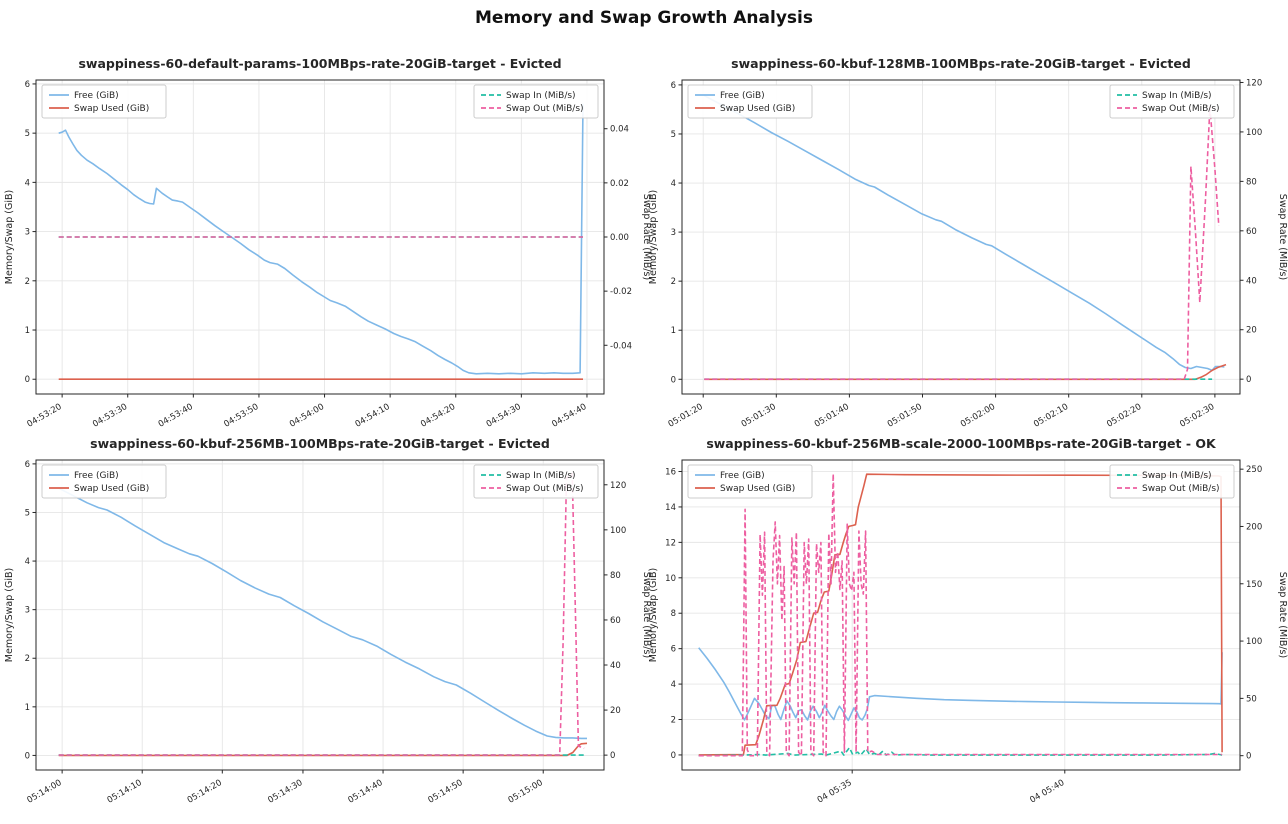 Image resolution: width=1288 pixels, height=824 pixels. What do you see at coordinates (621, 292) in the screenshot?
I see `y2-tick-label: -0.02` at bounding box center [621, 292].